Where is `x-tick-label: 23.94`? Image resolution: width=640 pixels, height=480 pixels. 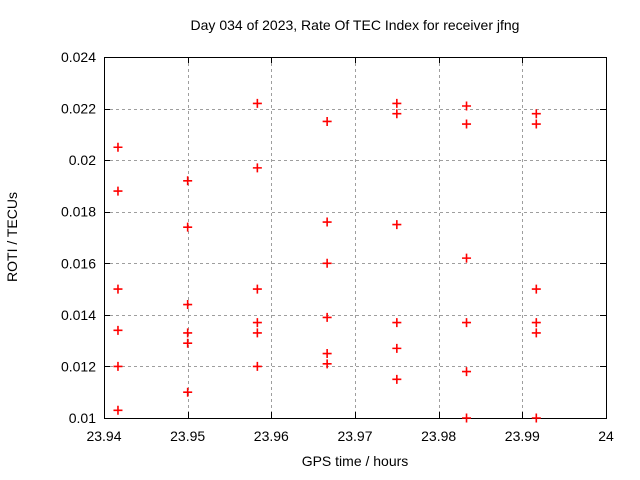
x-tick-label: 23.94 is located at coordinates (103, 436).